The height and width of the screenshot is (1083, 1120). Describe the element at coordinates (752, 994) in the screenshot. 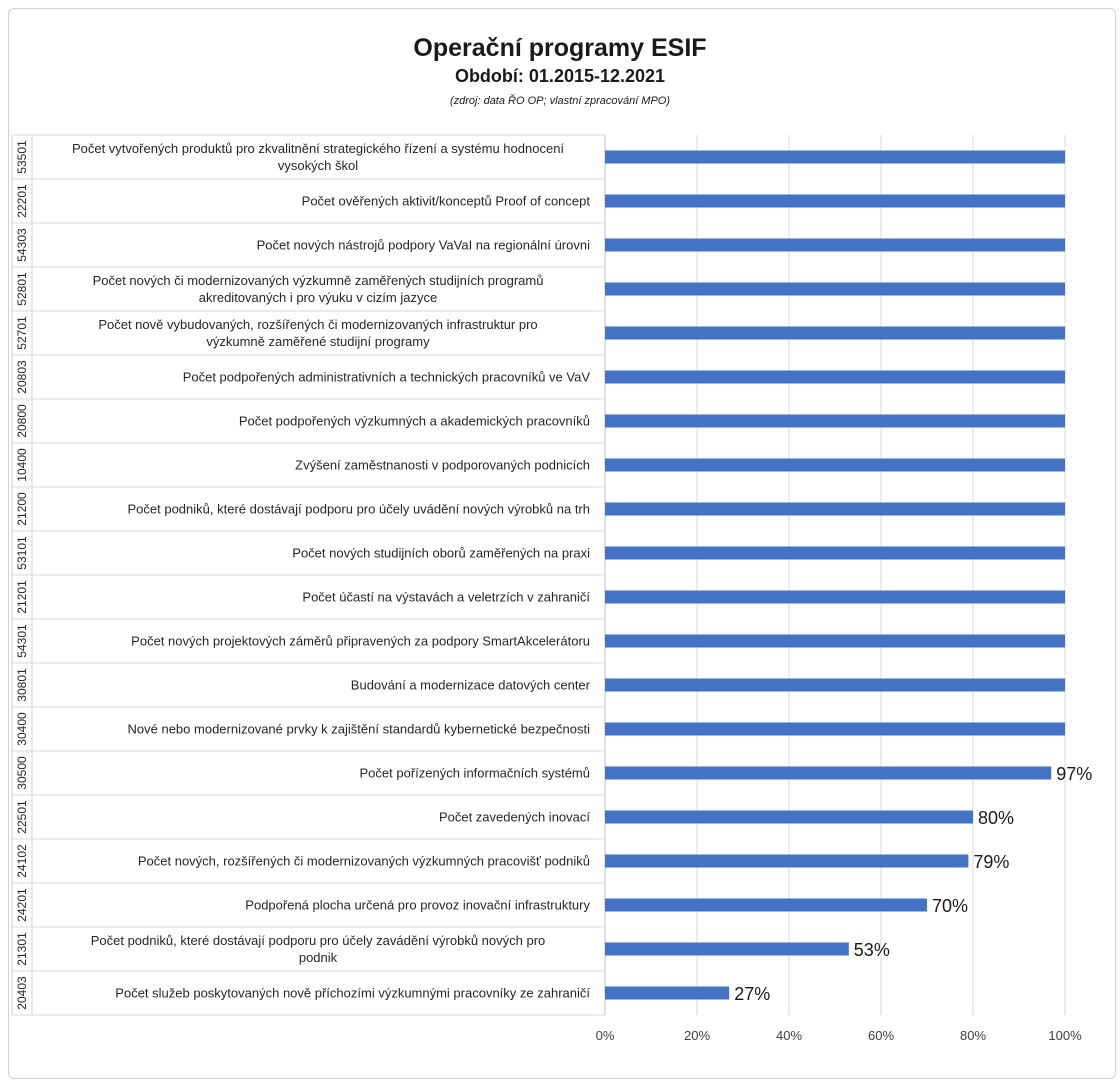

I see `data-label: 27%` at that location.